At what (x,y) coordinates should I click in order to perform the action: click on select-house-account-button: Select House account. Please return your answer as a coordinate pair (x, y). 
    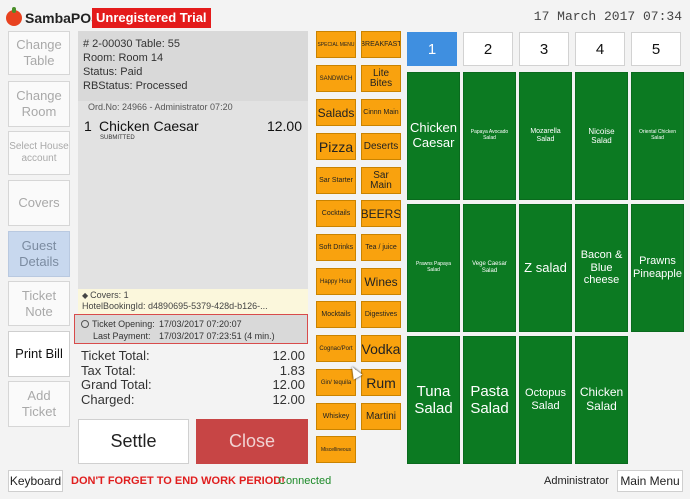
    Looking at the image, I should click on (39, 153).